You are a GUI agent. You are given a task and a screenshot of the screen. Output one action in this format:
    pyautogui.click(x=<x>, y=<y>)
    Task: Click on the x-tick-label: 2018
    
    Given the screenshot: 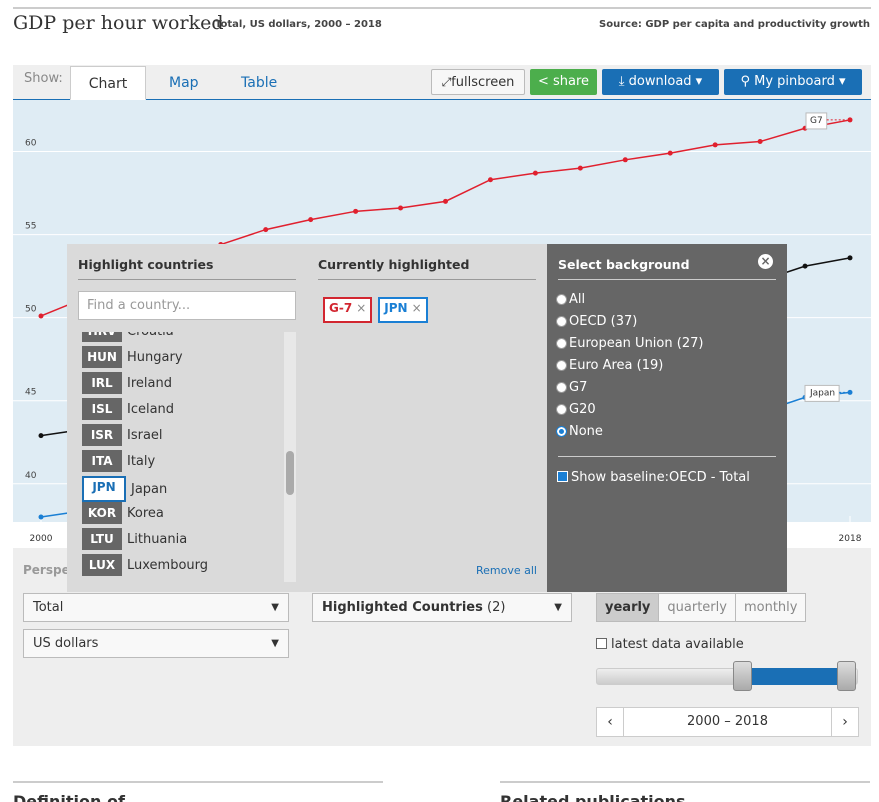 What is the action you would take?
    pyautogui.click(x=850, y=539)
    